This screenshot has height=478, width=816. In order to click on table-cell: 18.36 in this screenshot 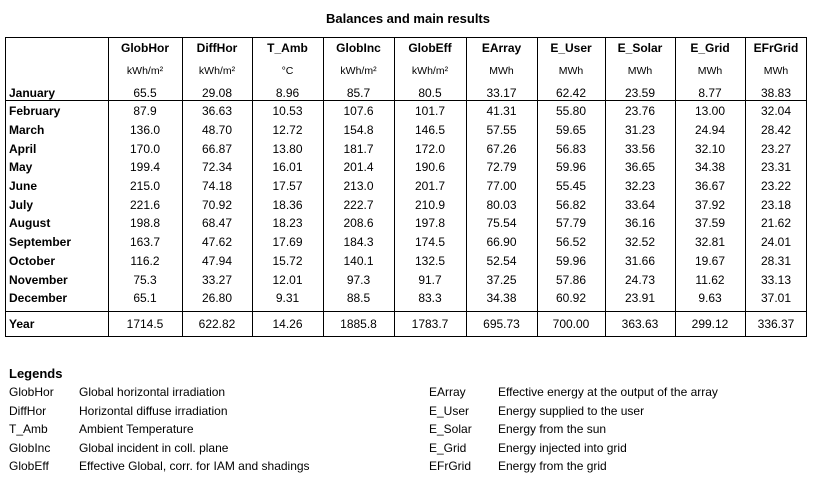, I will do `click(287, 204)`.